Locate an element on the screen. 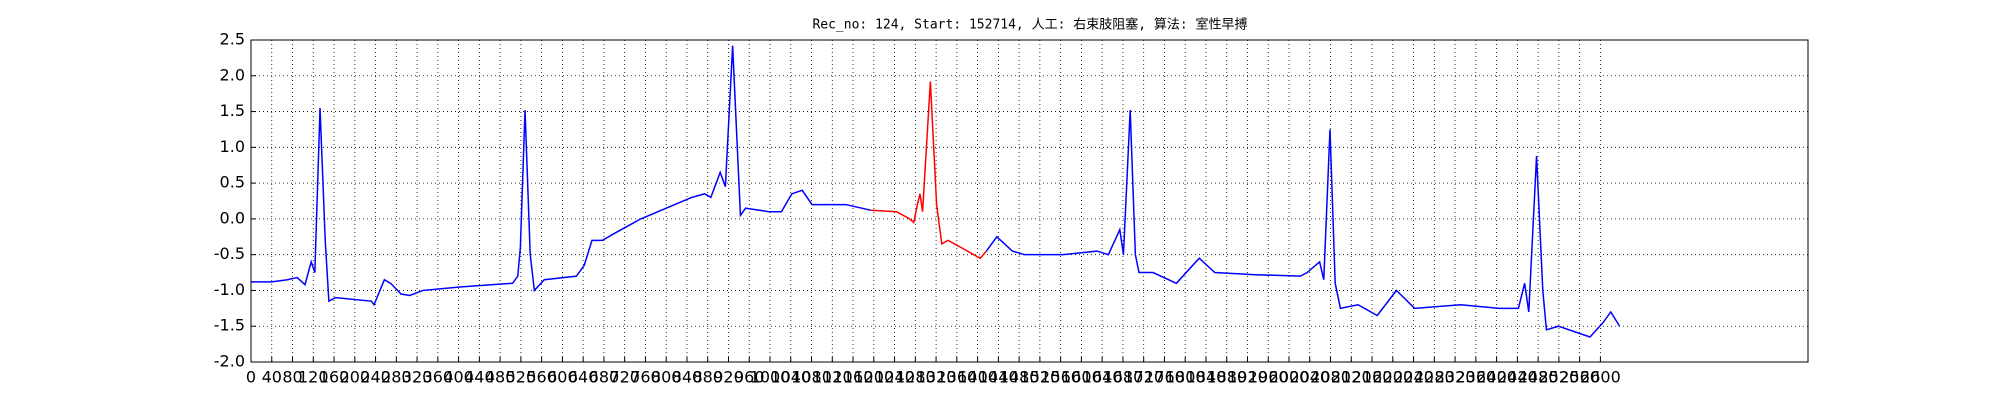 The image size is (2000, 400). x-tick-label: 280 is located at coordinates (396, 377).